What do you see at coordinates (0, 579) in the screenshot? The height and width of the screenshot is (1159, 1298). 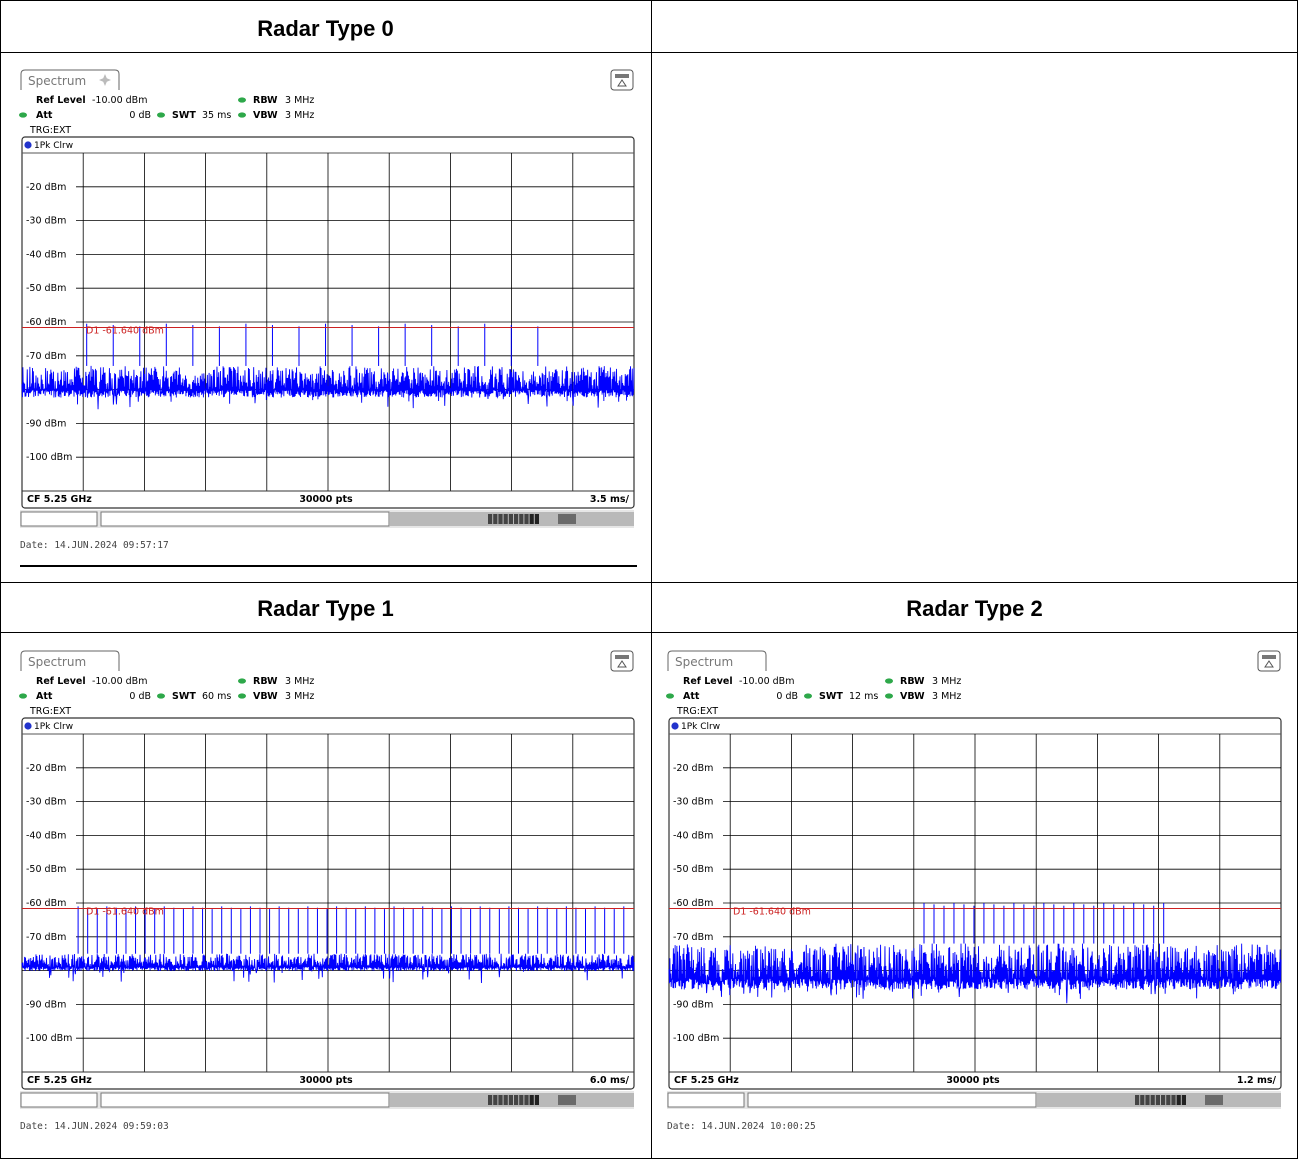 I see `table-border-left` at bounding box center [0, 579].